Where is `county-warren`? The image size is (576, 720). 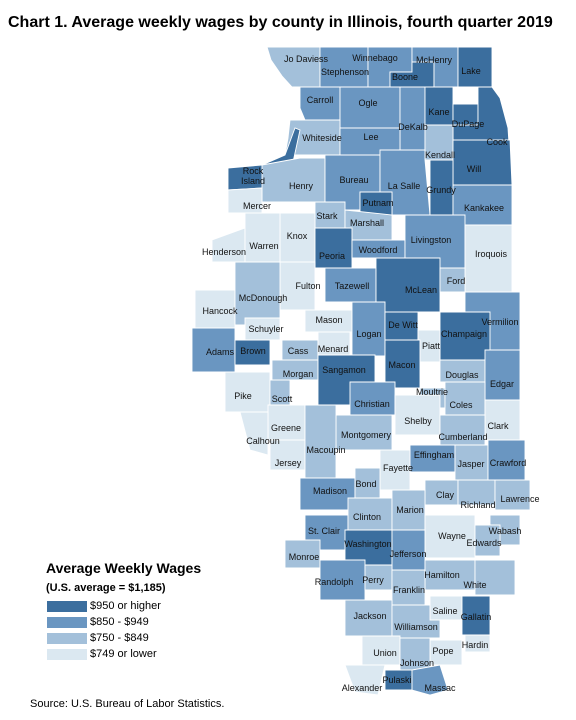 county-warren is located at coordinates (262, 237).